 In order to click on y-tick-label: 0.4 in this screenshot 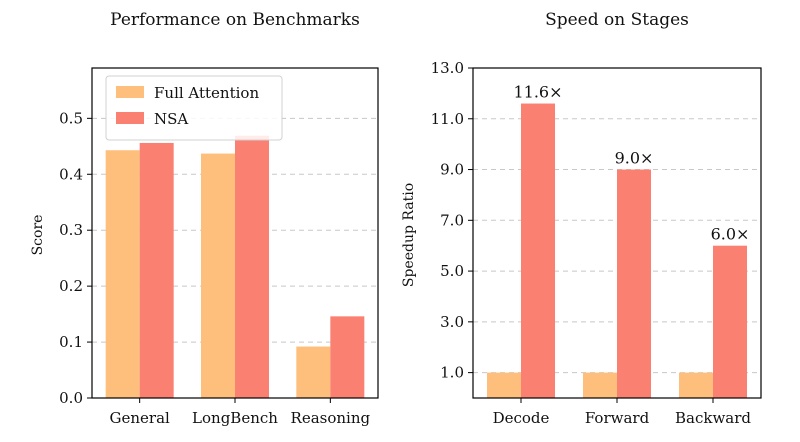, I will do `click(71, 174)`.